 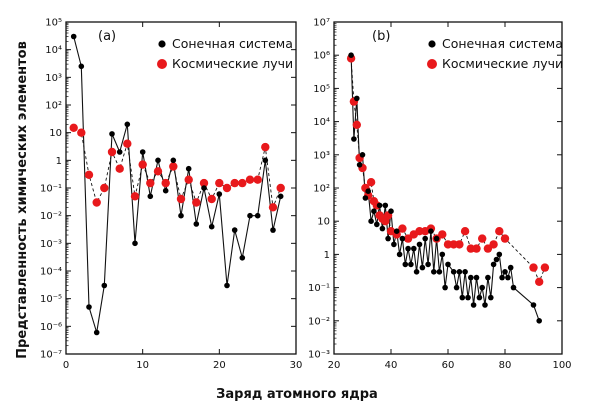 What do you see at coordinates (66, 365) in the screenshot?
I see `x-tick-label: 0` at bounding box center [66, 365].